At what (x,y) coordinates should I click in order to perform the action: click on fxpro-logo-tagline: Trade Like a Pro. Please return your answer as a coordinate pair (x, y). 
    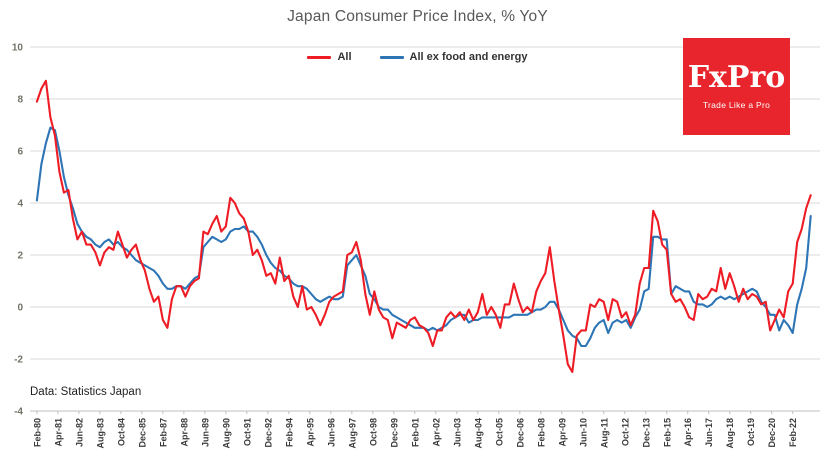
    Looking at the image, I should click on (736, 105).